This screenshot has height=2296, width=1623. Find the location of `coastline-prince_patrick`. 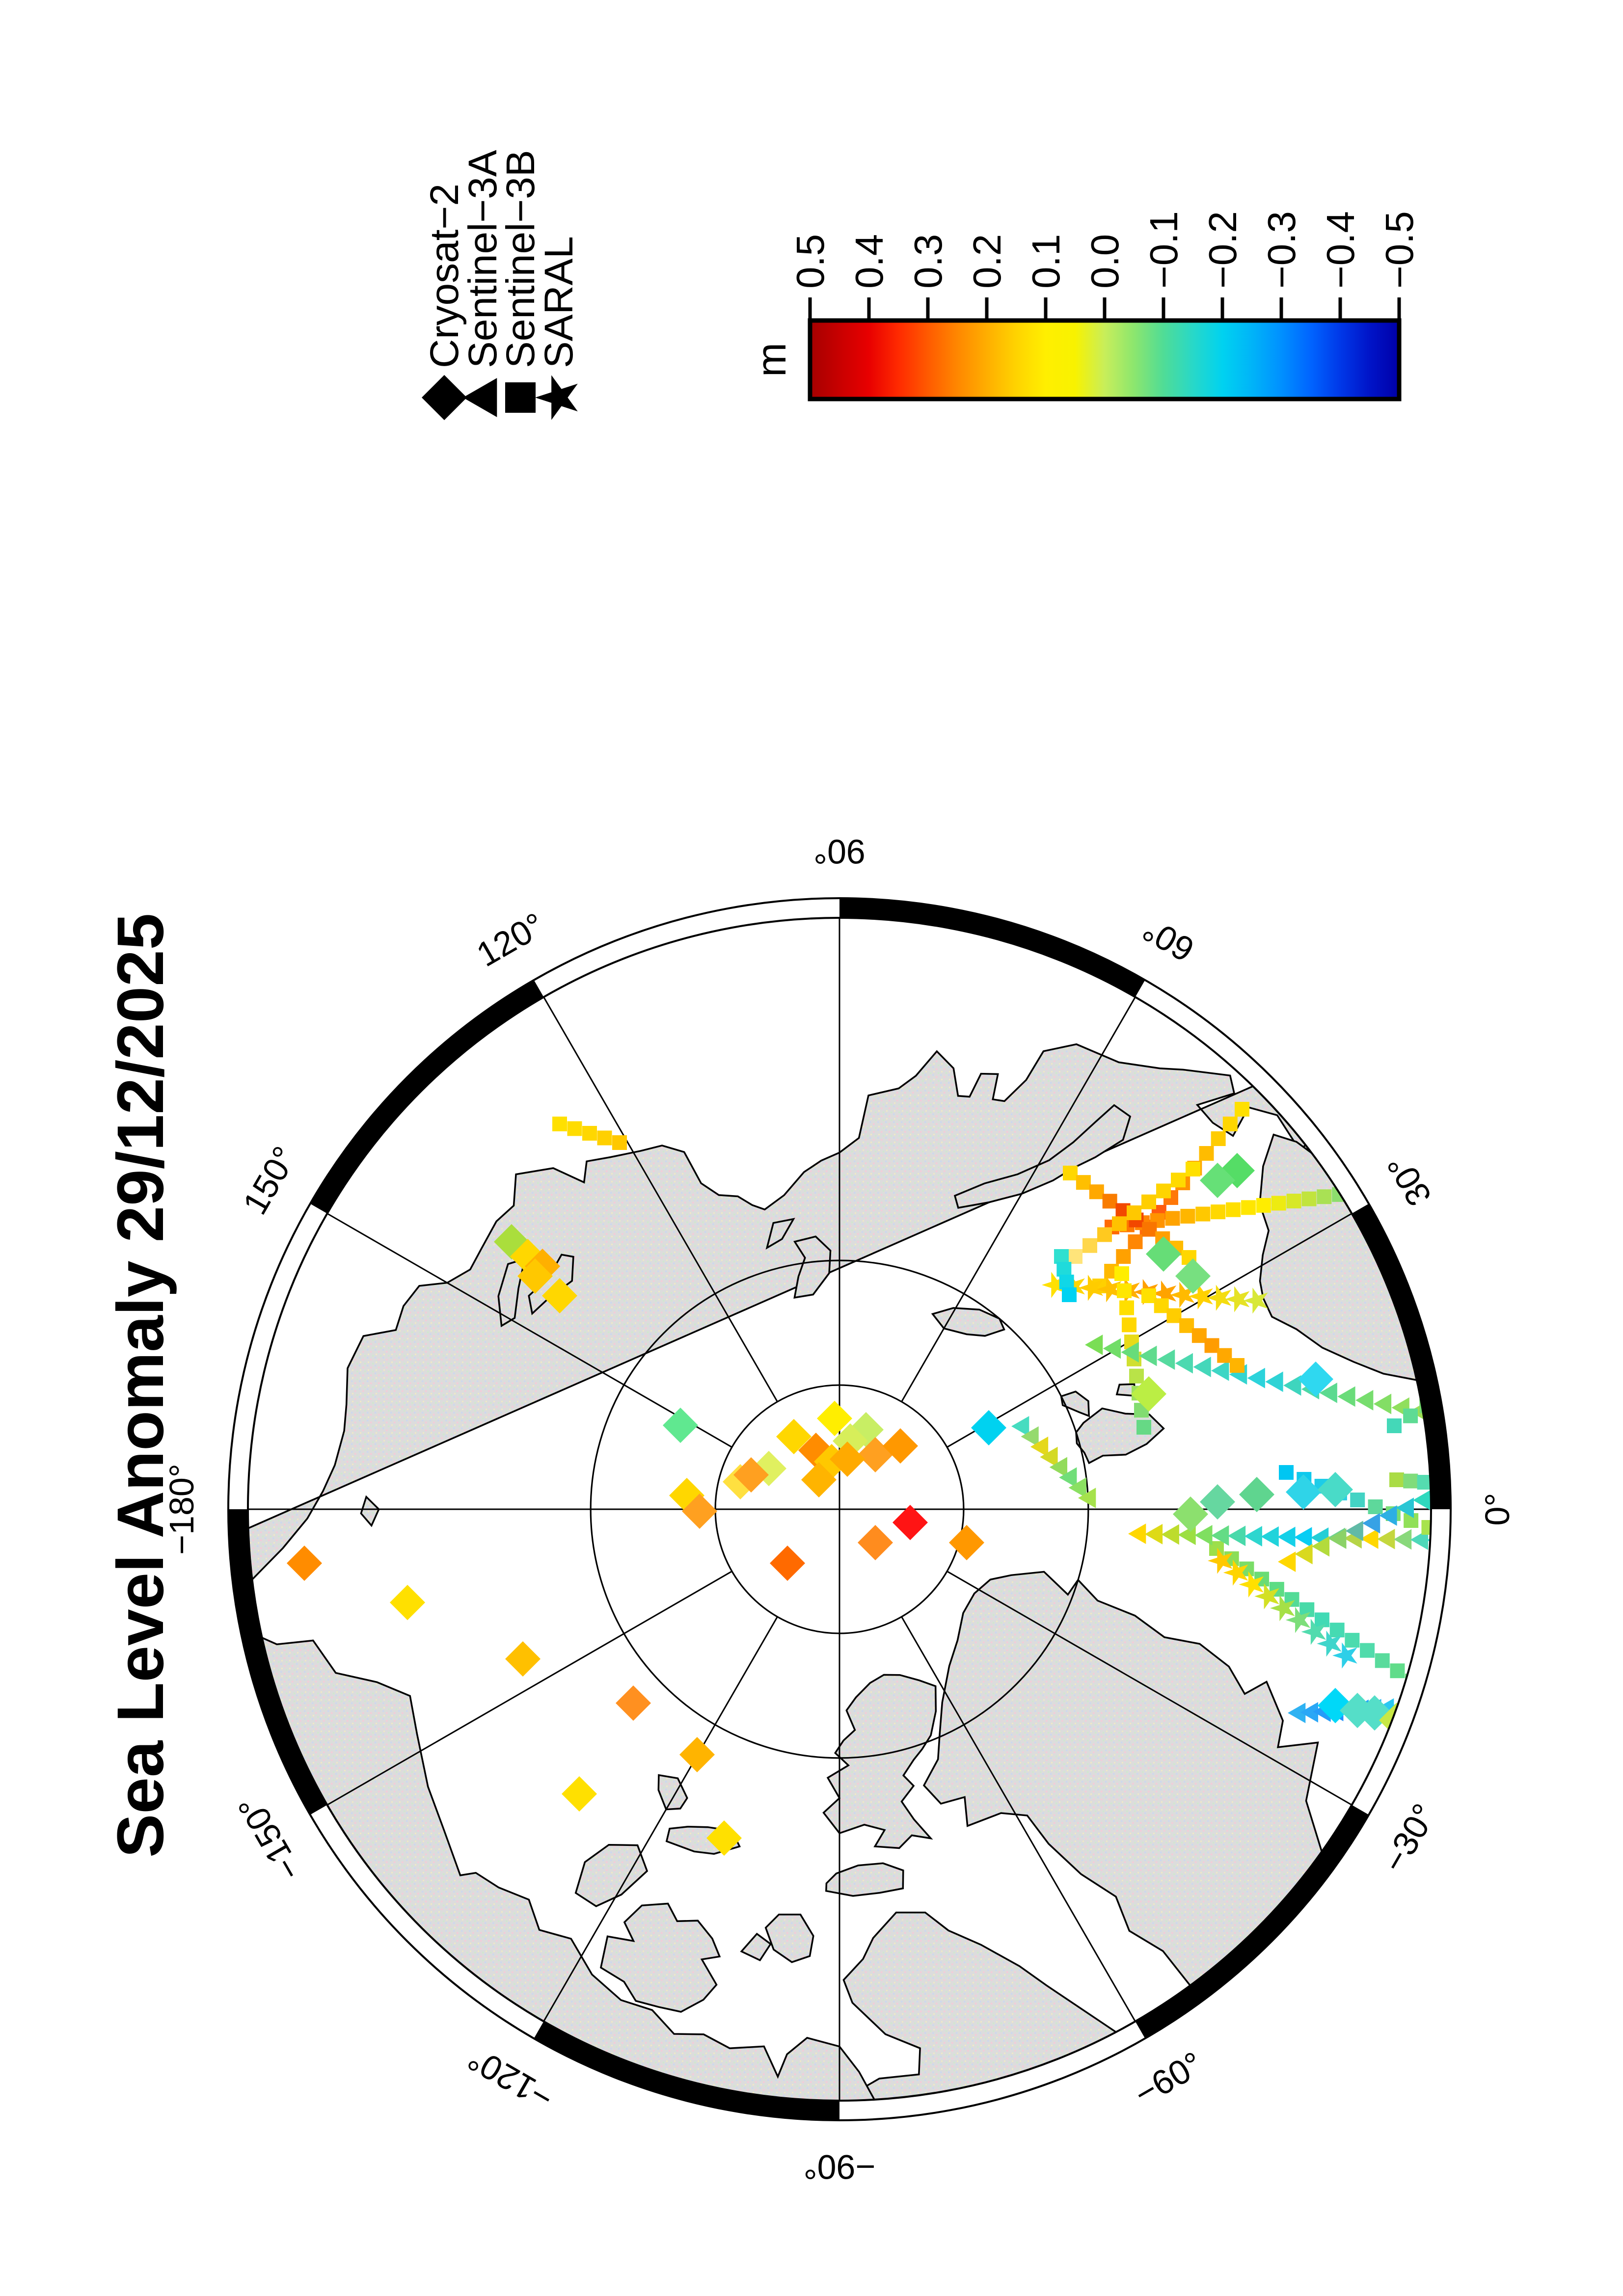

coastline-prince_patrick is located at coordinates (672, 1793).